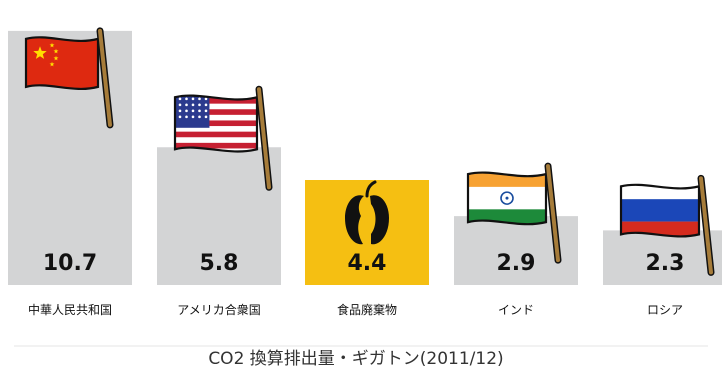 This screenshot has height=371, width=722. What do you see at coordinates (514, 213) in the screenshot?
I see `india-flag-icon` at bounding box center [514, 213].